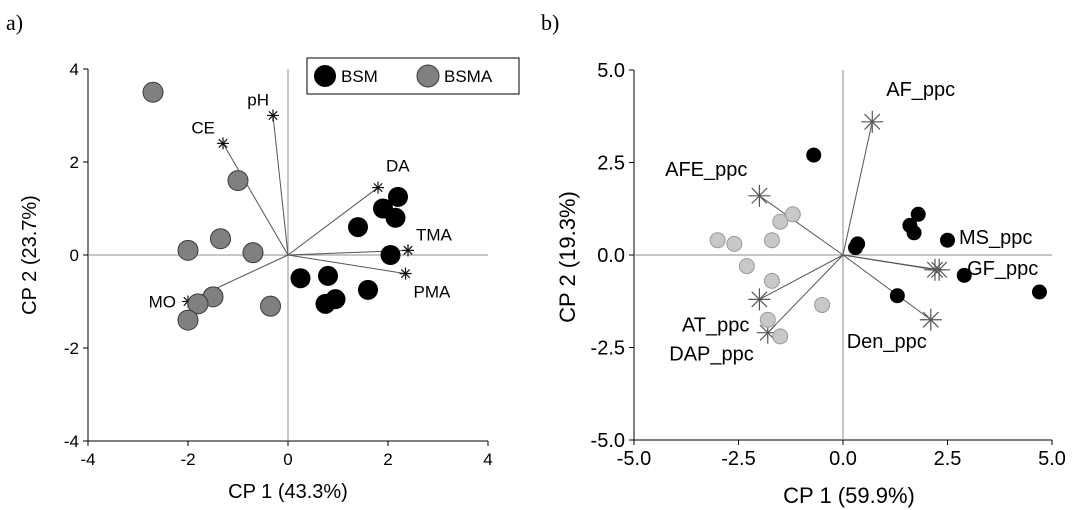 Image resolution: width=1074 pixels, height=510 pixels. I want to click on a-vector-label-tma: TMA, so click(434, 234).